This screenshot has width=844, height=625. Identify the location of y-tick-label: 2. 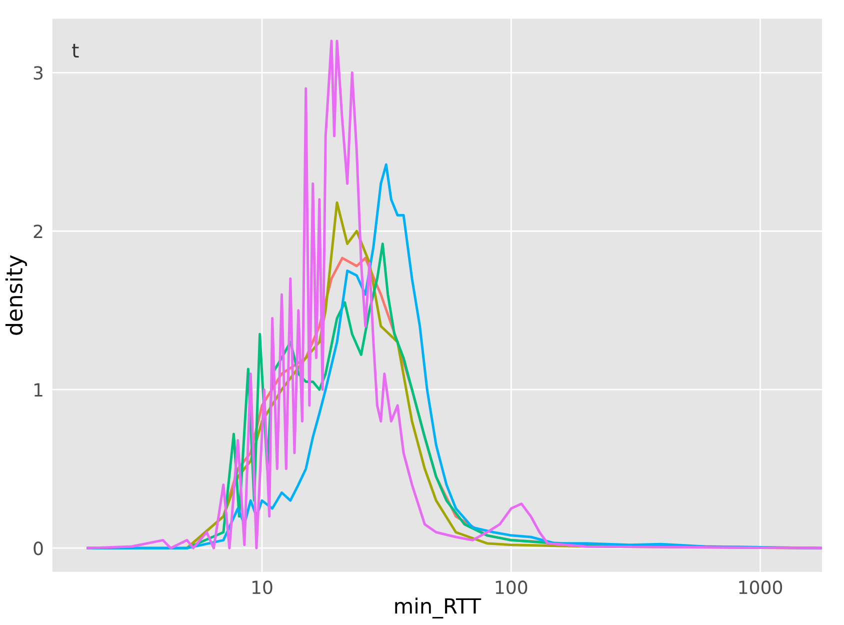
(38, 231).